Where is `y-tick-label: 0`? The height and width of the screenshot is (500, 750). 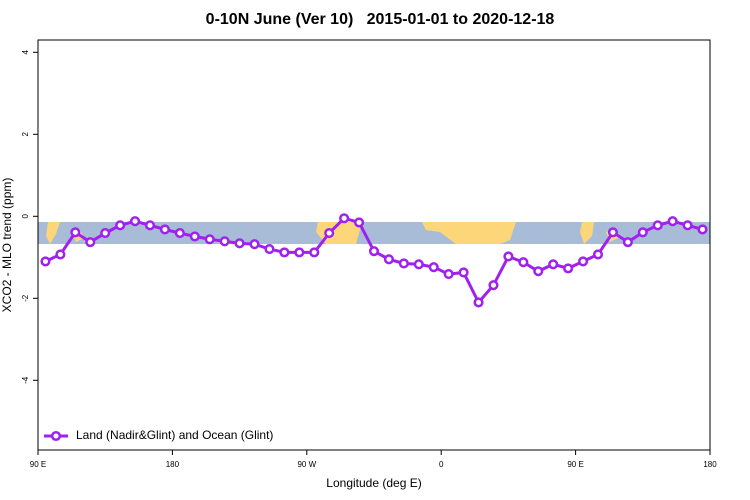
y-tick-label: 0 is located at coordinates (25, 216).